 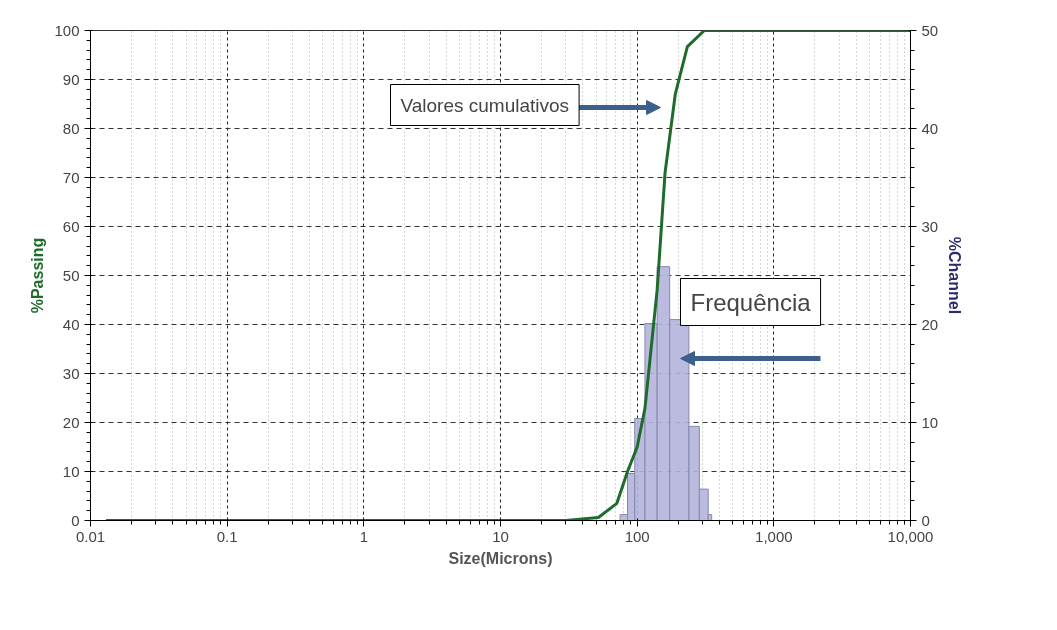 What do you see at coordinates (75, 520) in the screenshot?
I see `y-tick-label: 0` at bounding box center [75, 520].